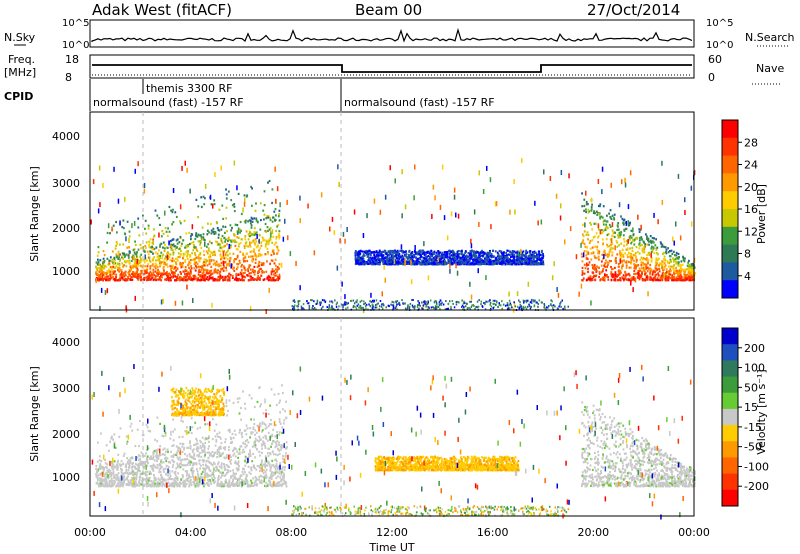  What do you see at coordinates (291, 532) in the screenshot?
I see `x-tick: 08:00` at bounding box center [291, 532].